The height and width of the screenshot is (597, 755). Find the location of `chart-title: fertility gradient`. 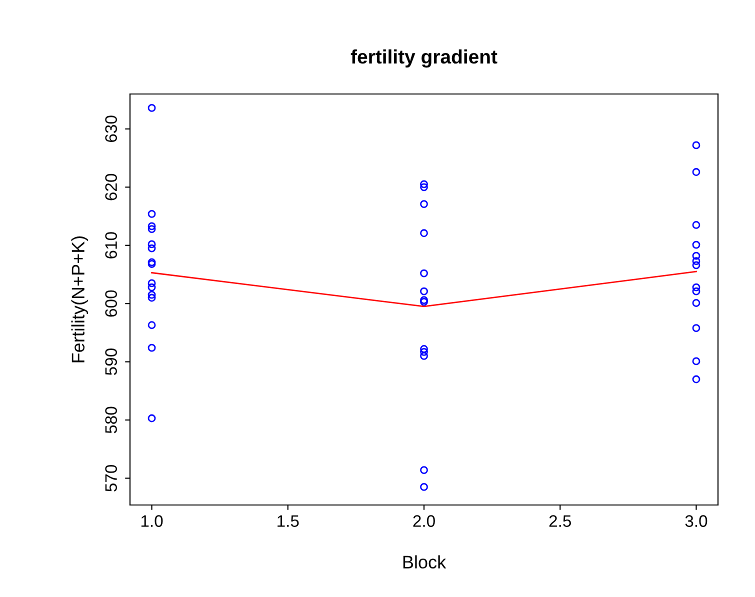

chart-title: fertility gradient is located at coordinates (424, 58).